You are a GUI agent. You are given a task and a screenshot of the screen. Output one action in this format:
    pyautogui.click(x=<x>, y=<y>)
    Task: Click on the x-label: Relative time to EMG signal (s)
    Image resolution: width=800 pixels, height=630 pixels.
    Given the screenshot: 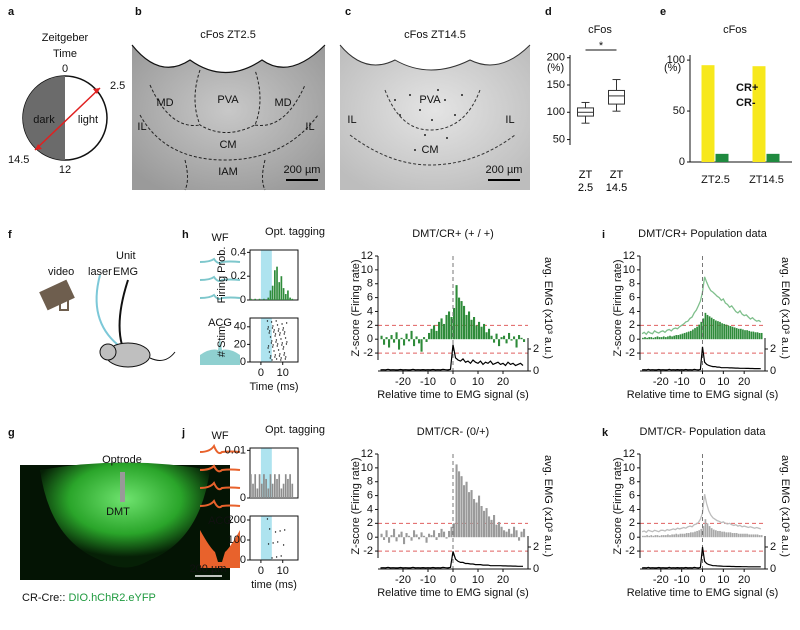 What is the action you would take?
    pyautogui.click(x=453, y=395)
    